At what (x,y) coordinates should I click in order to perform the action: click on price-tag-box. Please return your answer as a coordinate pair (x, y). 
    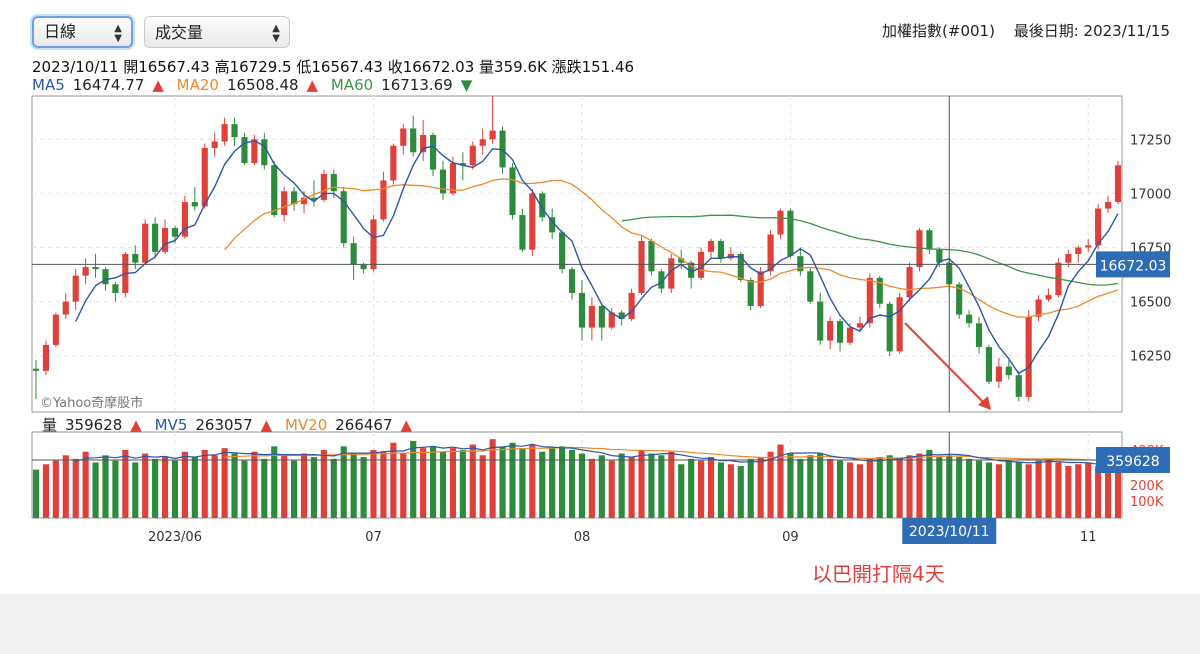
    Looking at the image, I should click on (1133, 264).